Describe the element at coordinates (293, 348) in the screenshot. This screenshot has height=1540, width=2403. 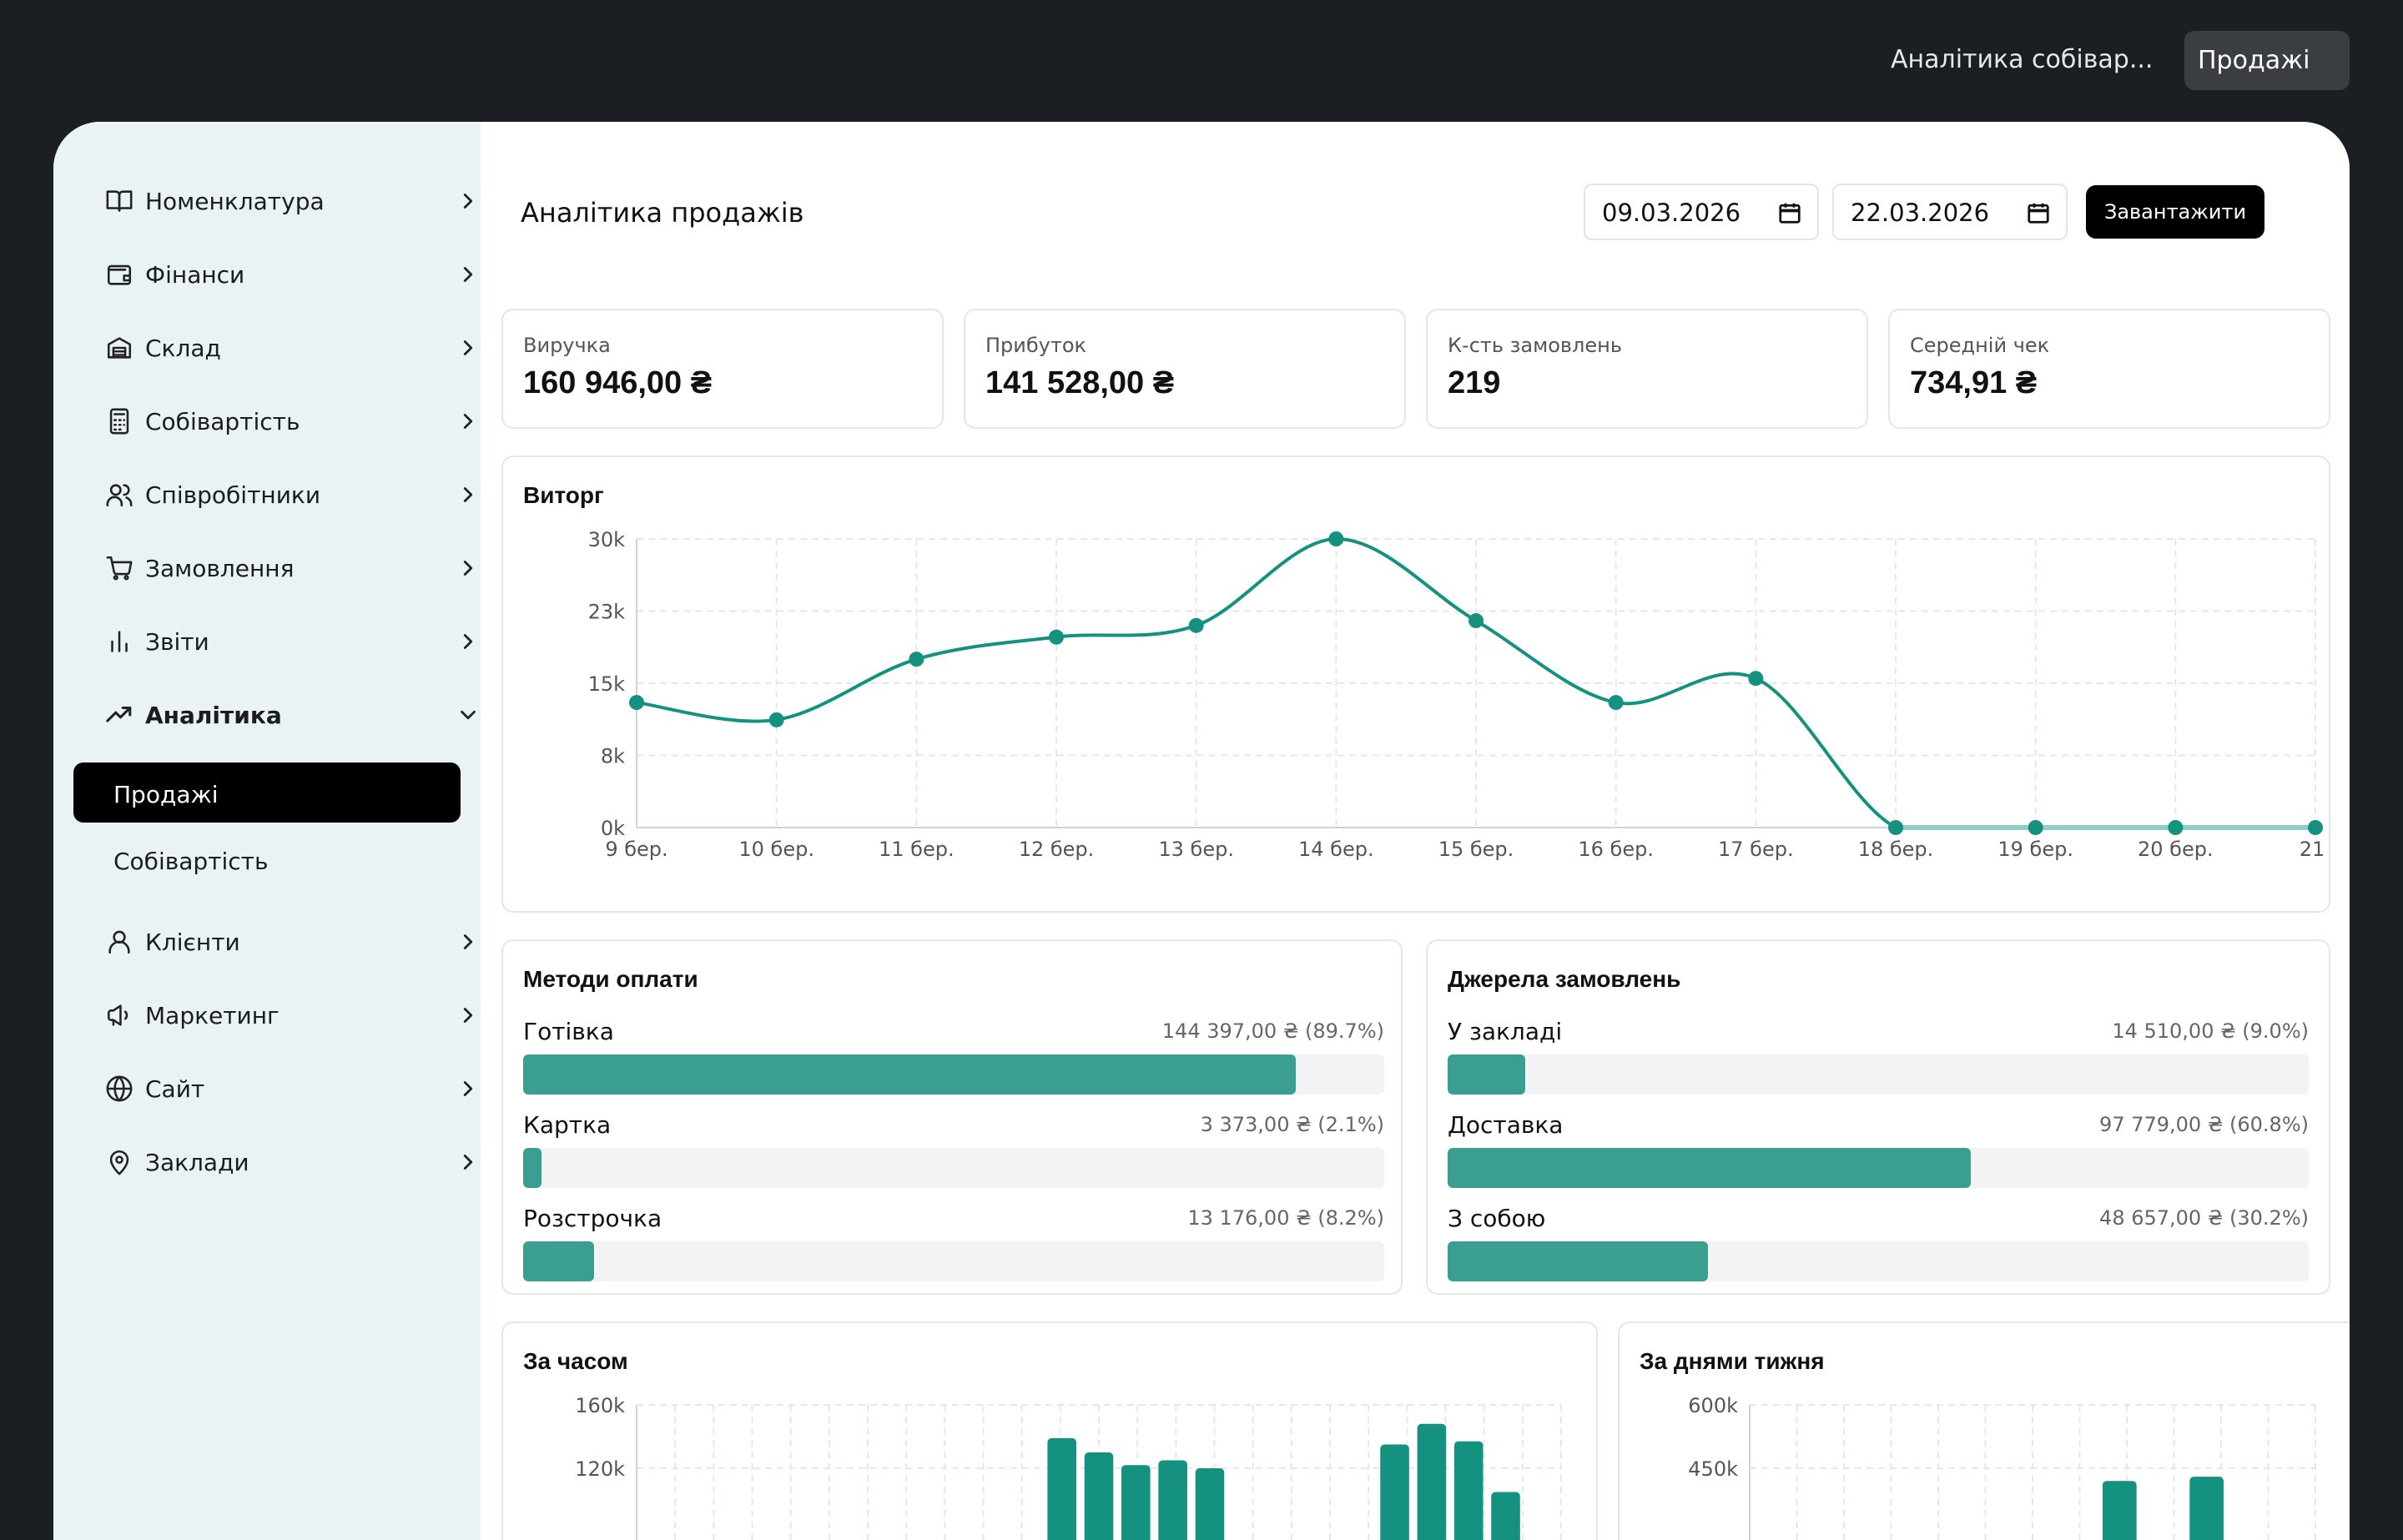
I see `sidebar-item-warehouse: Склад` at that location.